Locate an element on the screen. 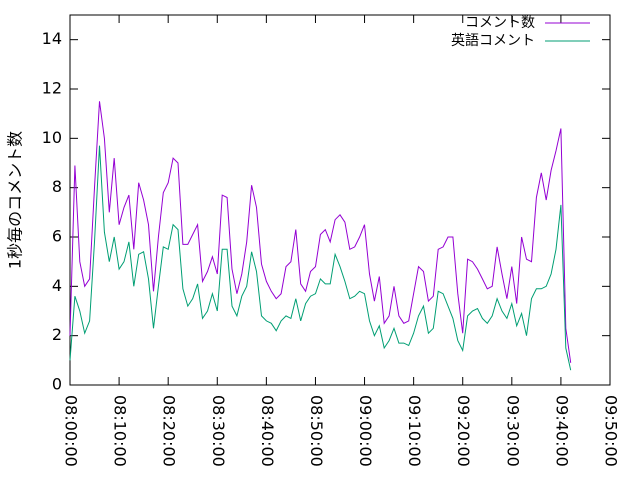 The width and height of the screenshot is (640, 480). y-tick-label: 2 is located at coordinates (57, 334).